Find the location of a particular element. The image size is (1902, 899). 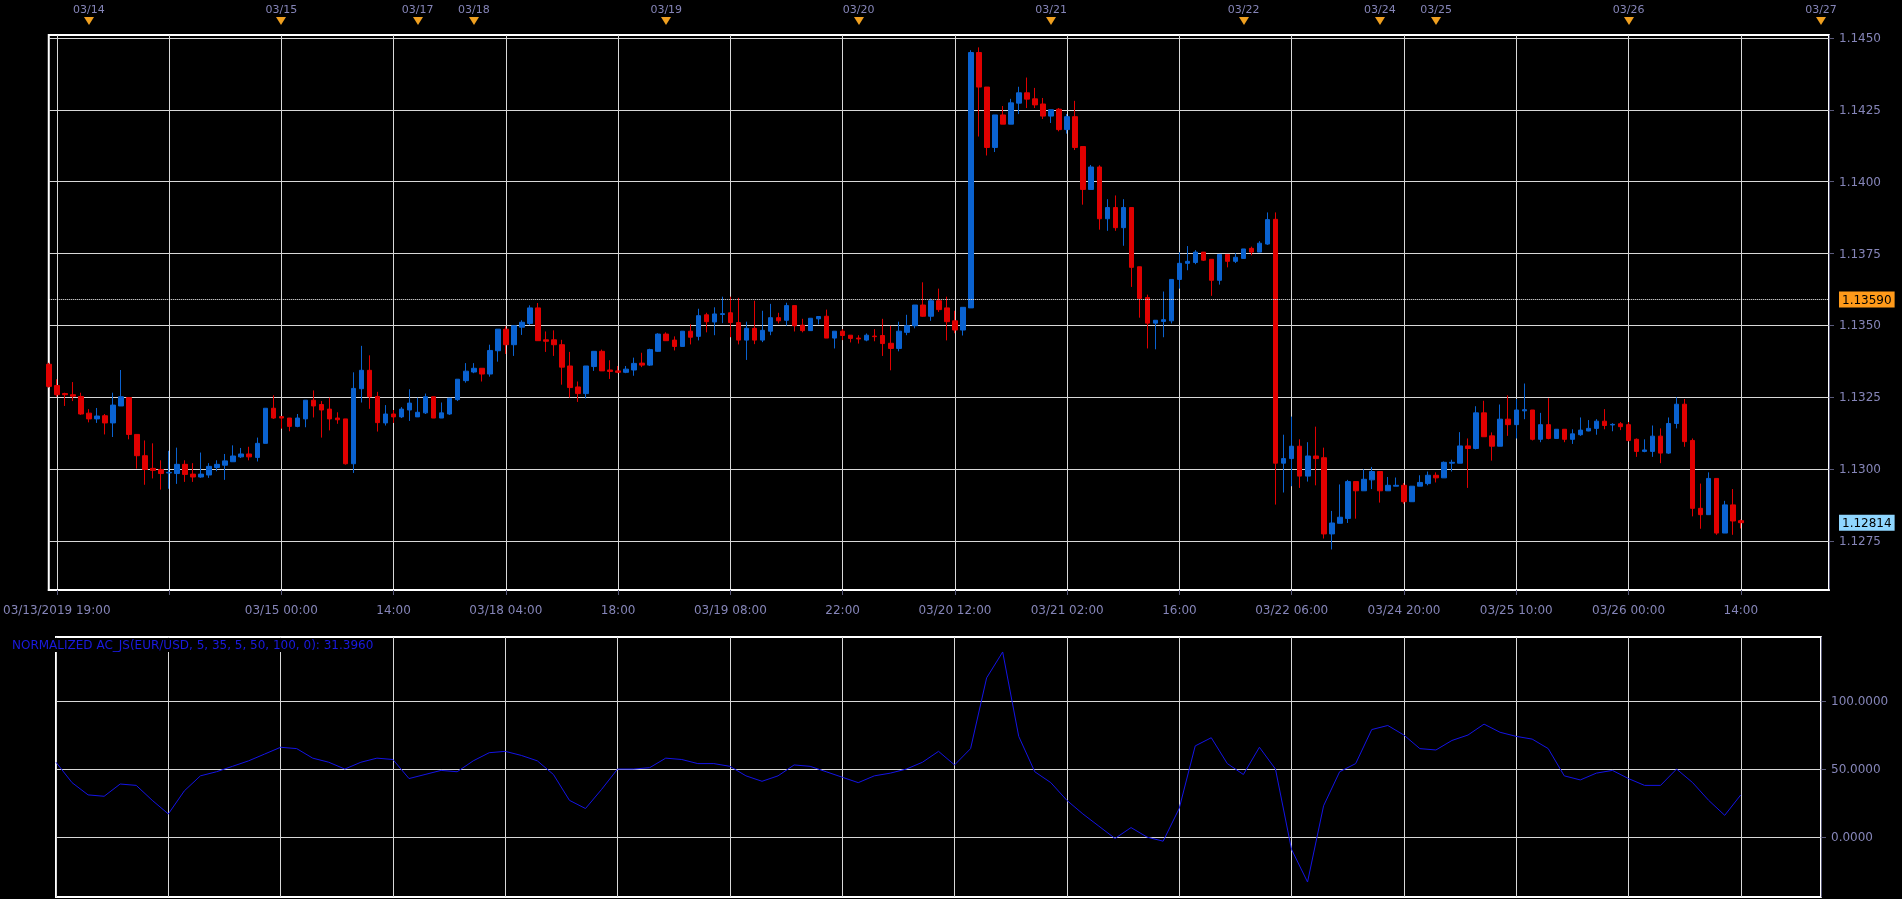

x-tick-label: 03/18 04:00 is located at coordinates (506, 610).